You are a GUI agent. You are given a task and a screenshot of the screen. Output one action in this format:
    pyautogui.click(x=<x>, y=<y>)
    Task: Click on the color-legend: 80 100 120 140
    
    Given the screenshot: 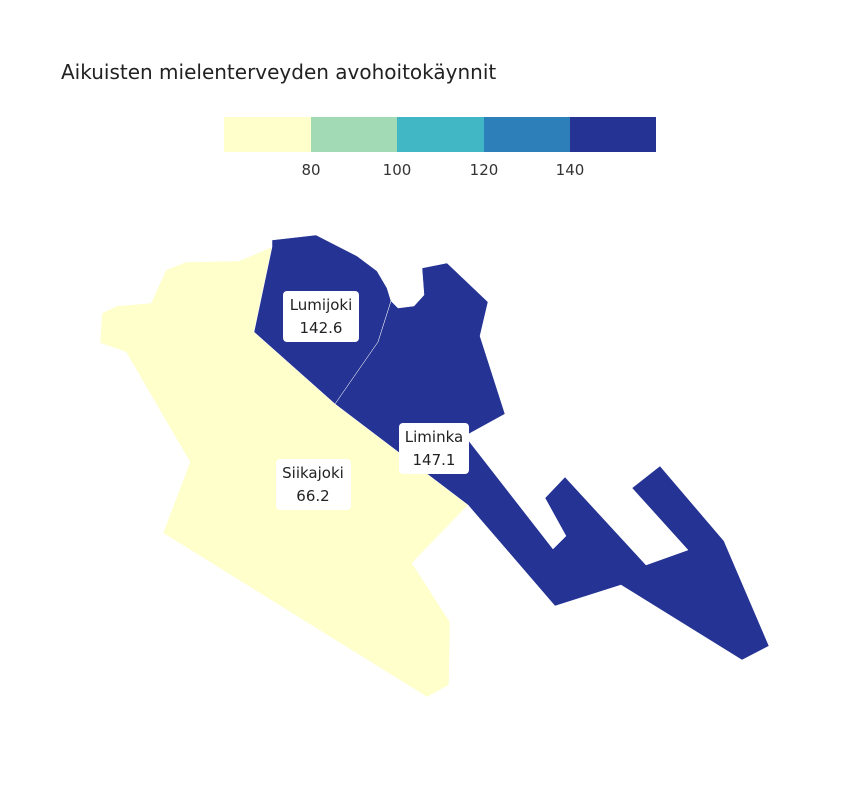 What is the action you would take?
    pyautogui.click(x=440, y=148)
    